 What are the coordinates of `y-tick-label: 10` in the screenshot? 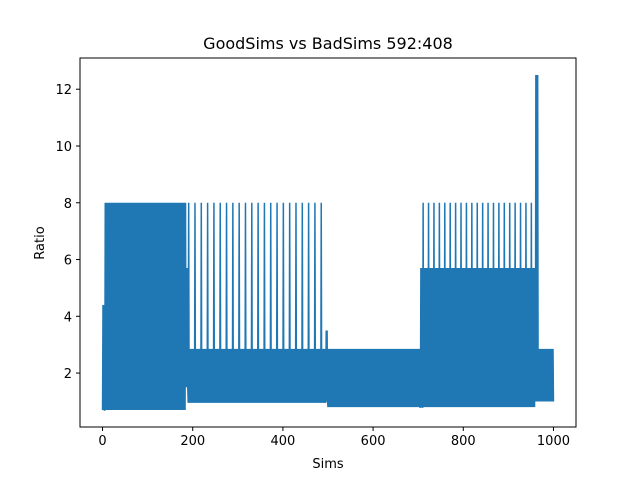 It's located at (63, 147).